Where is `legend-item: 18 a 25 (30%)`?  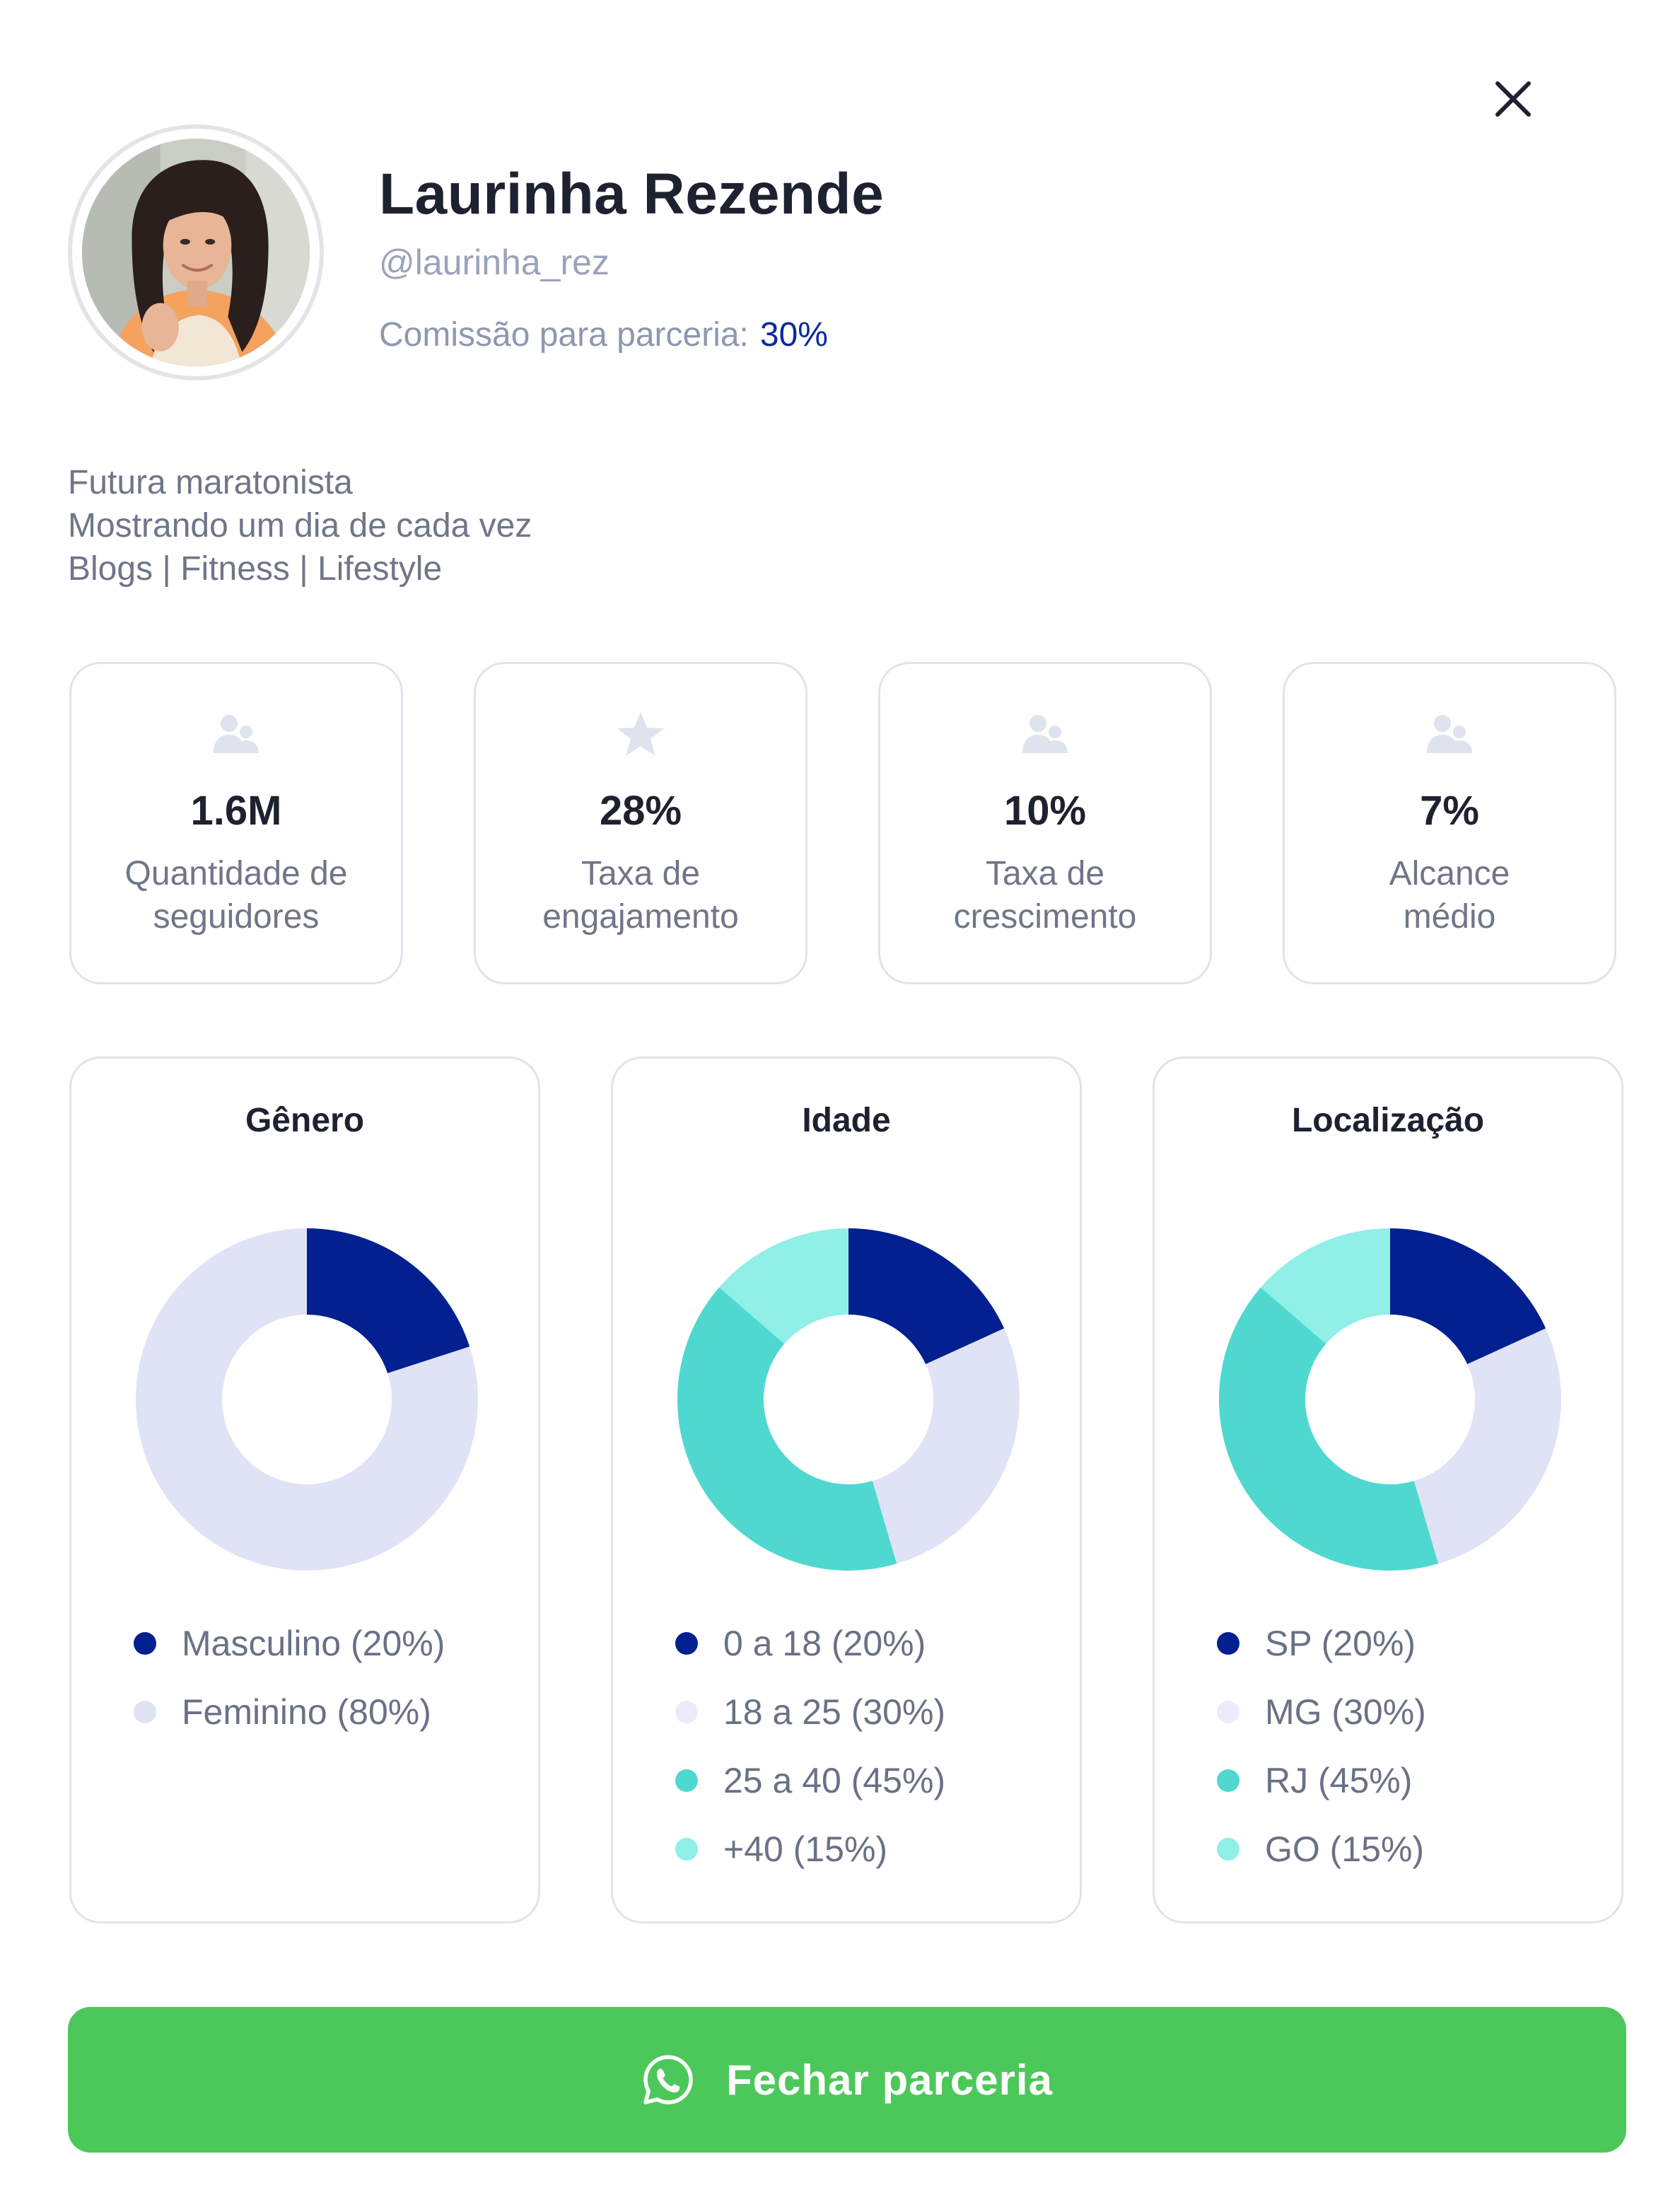
legend-item: 18 a 25 (30%) is located at coordinates (810, 1711).